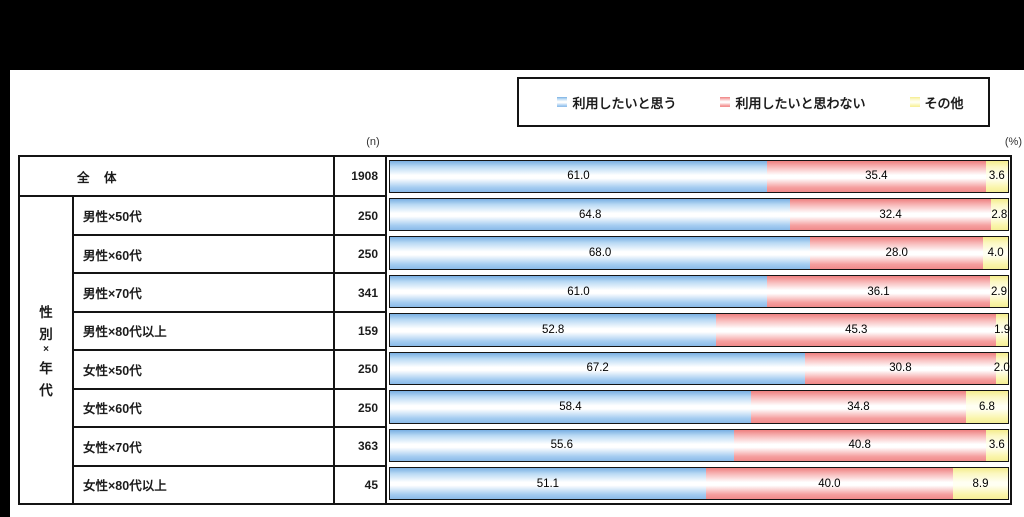 The height and width of the screenshot is (517, 1024). I want to click on stacked-bar: 58.4 34.8 6.8, so click(699, 407).